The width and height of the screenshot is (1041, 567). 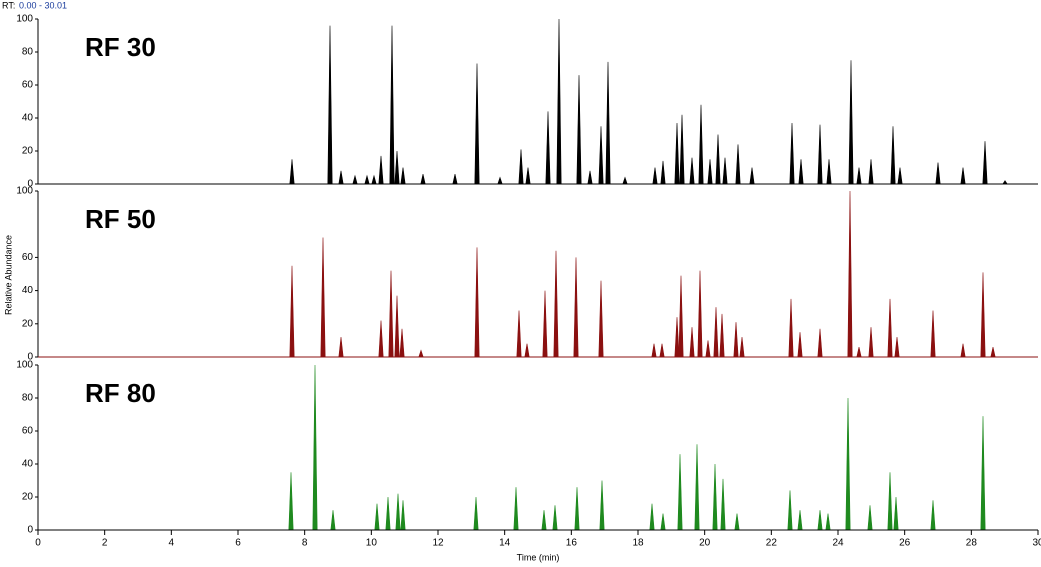 I want to click on x-tick-label: 10, so click(x=372, y=543).